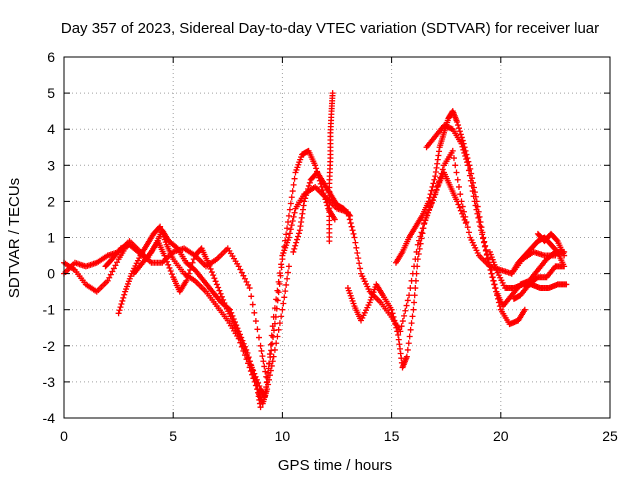 The height and width of the screenshot is (480, 640). Describe the element at coordinates (14, 238) in the screenshot. I see `y-axis-label: SDTVAR / TECUs` at that location.